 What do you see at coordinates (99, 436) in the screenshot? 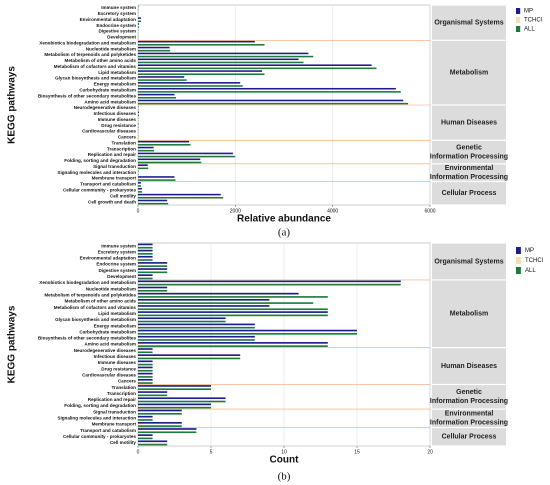
I see `category-label: Cellular community - prokaryotes` at bounding box center [99, 436].